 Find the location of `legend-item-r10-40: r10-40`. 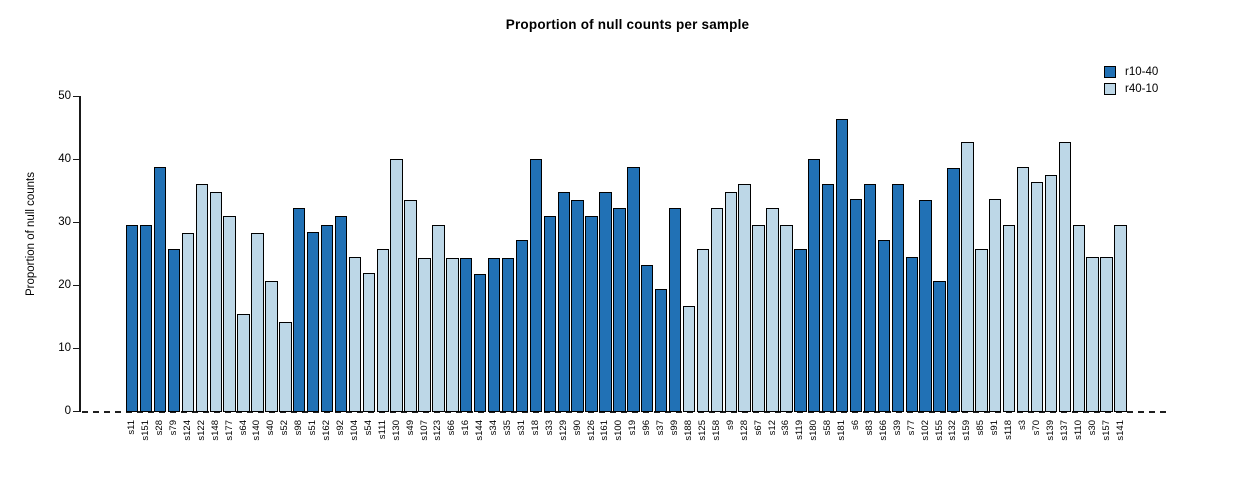

legend-item-r10-40: r10-40 is located at coordinates (1131, 71).